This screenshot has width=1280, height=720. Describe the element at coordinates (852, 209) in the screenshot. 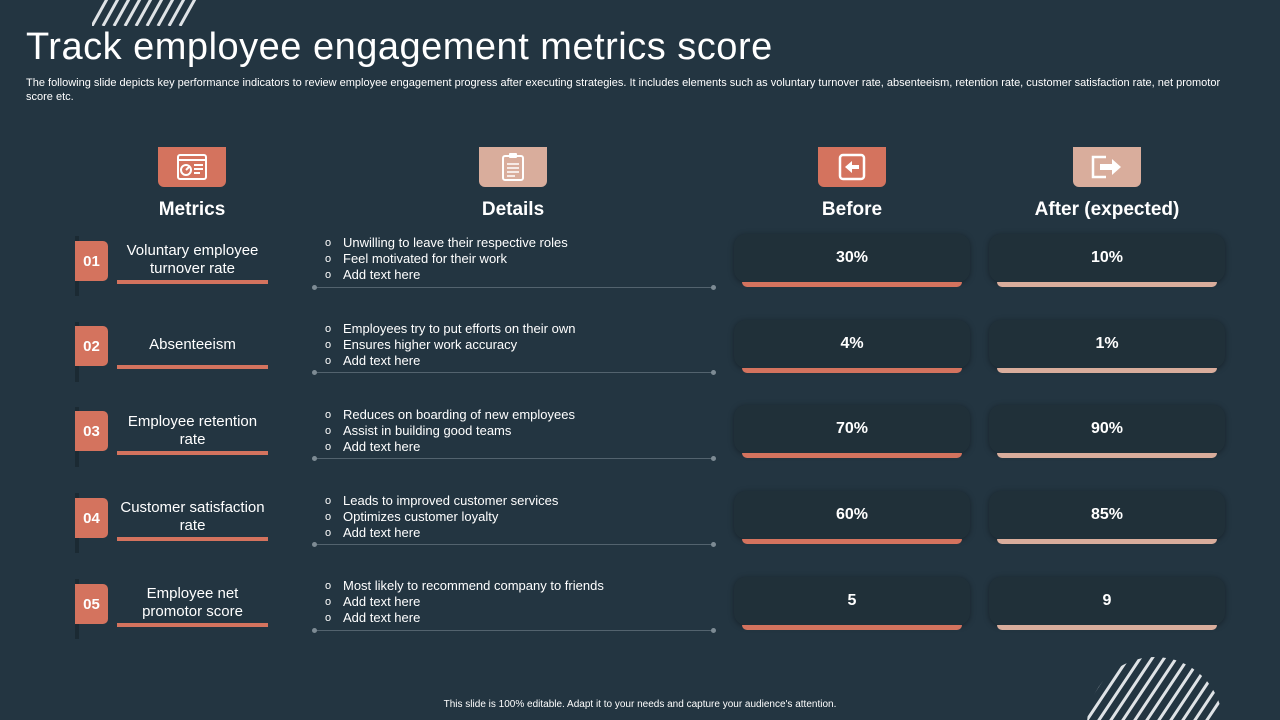

I see `column-header-before: Before` at that location.